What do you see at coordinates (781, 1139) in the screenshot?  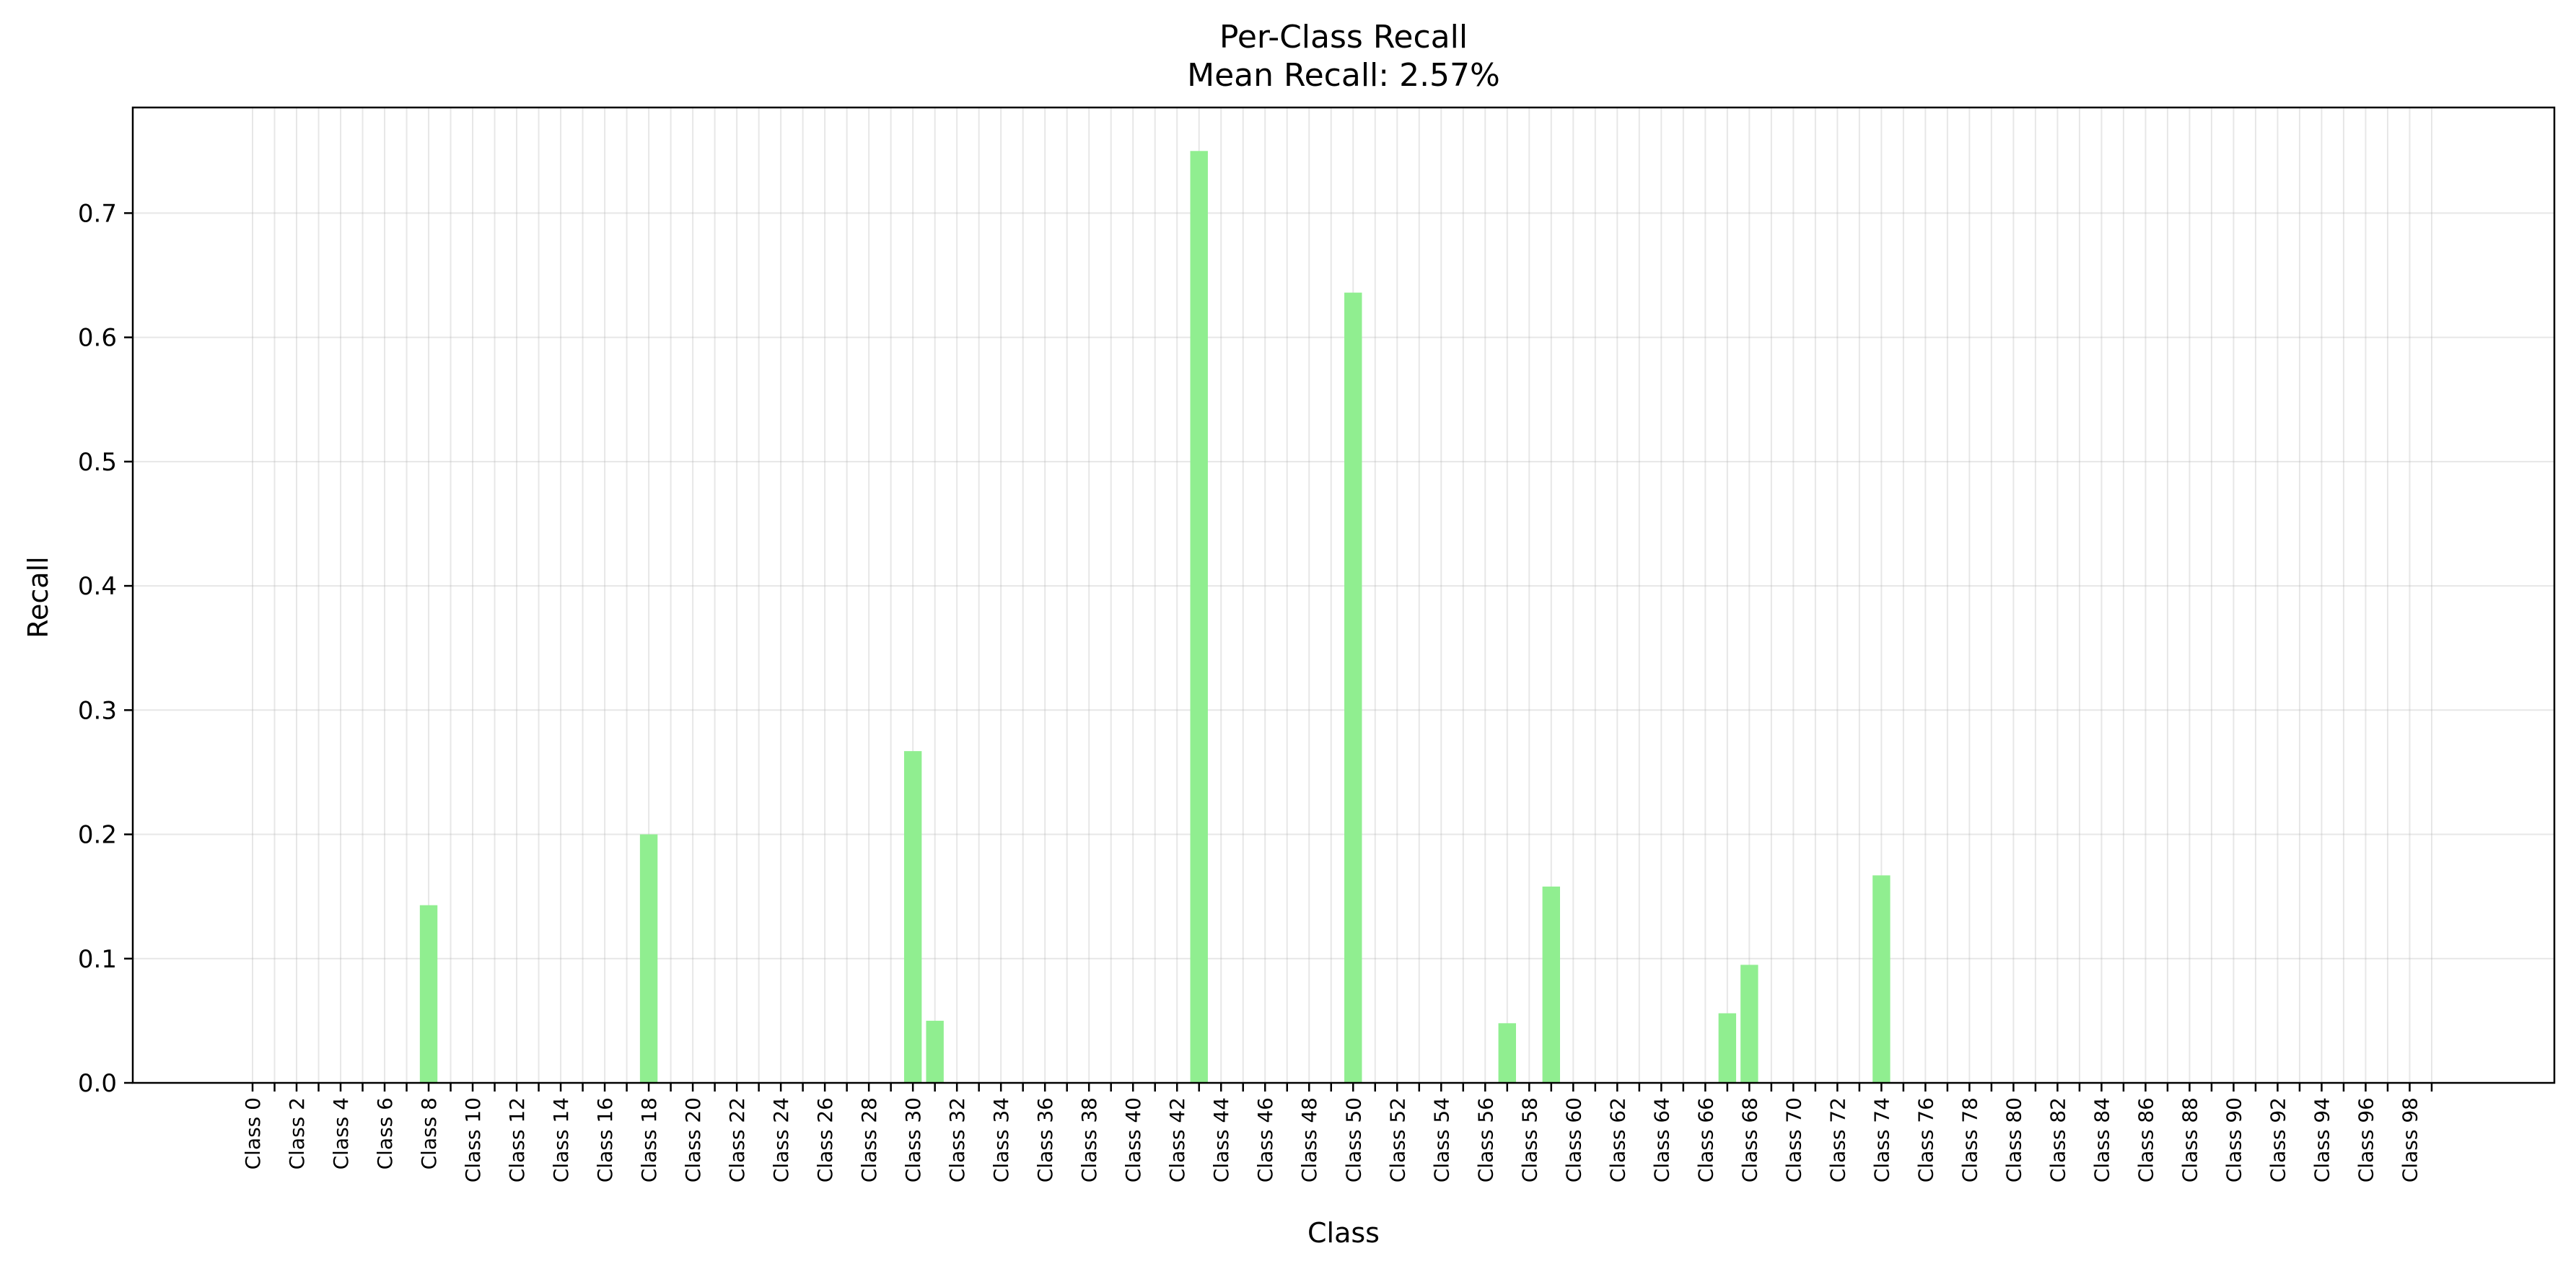 I see `x-tick-label: Class 24` at bounding box center [781, 1139].